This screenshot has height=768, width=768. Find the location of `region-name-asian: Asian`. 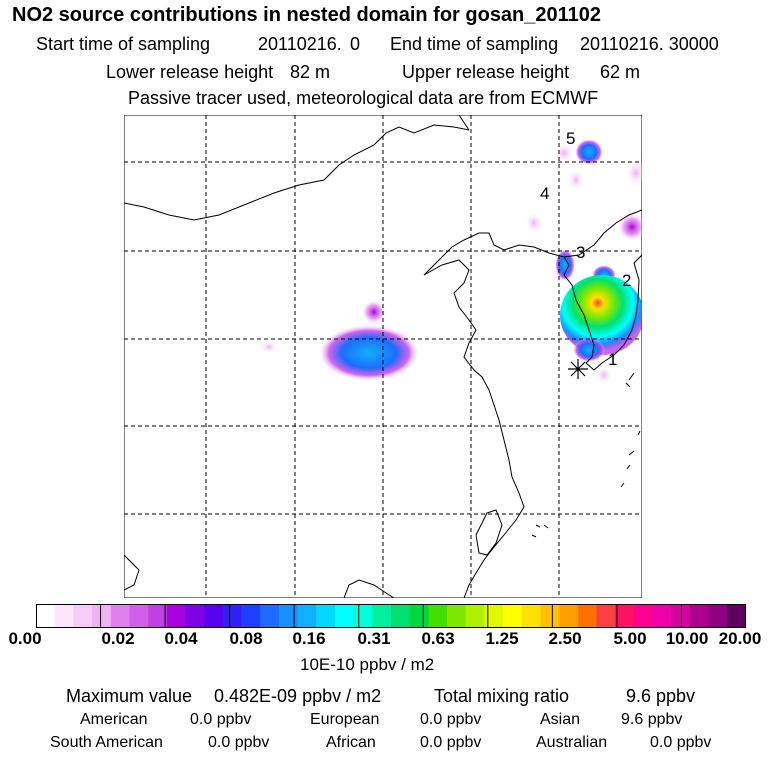

region-name-asian: Asian is located at coordinates (560, 719).